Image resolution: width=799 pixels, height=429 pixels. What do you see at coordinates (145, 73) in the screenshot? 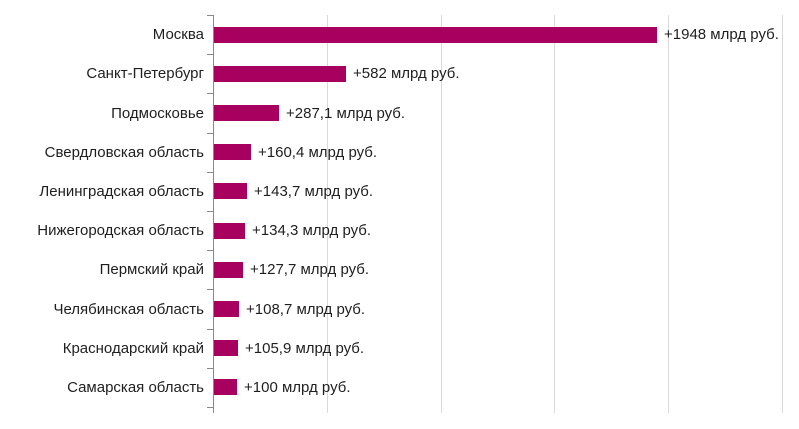
I see `category-label: Санкт-Петербург` at bounding box center [145, 73].